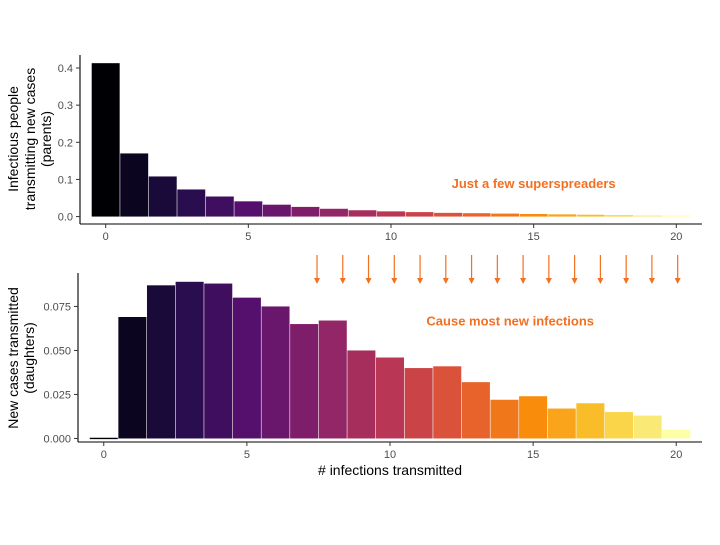 The width and height of the screenshot is (720, 545). I want to click on arrow-group, so click(497, 269).